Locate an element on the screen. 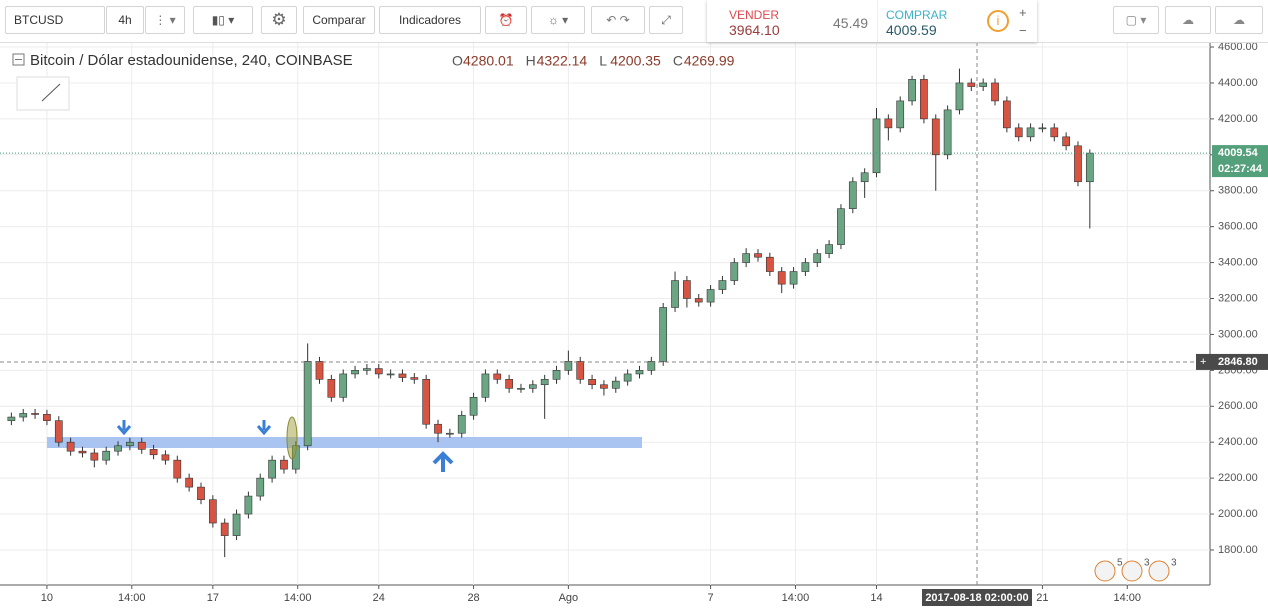  zoom-buttons: + − is located at coordinates (1023, 21).